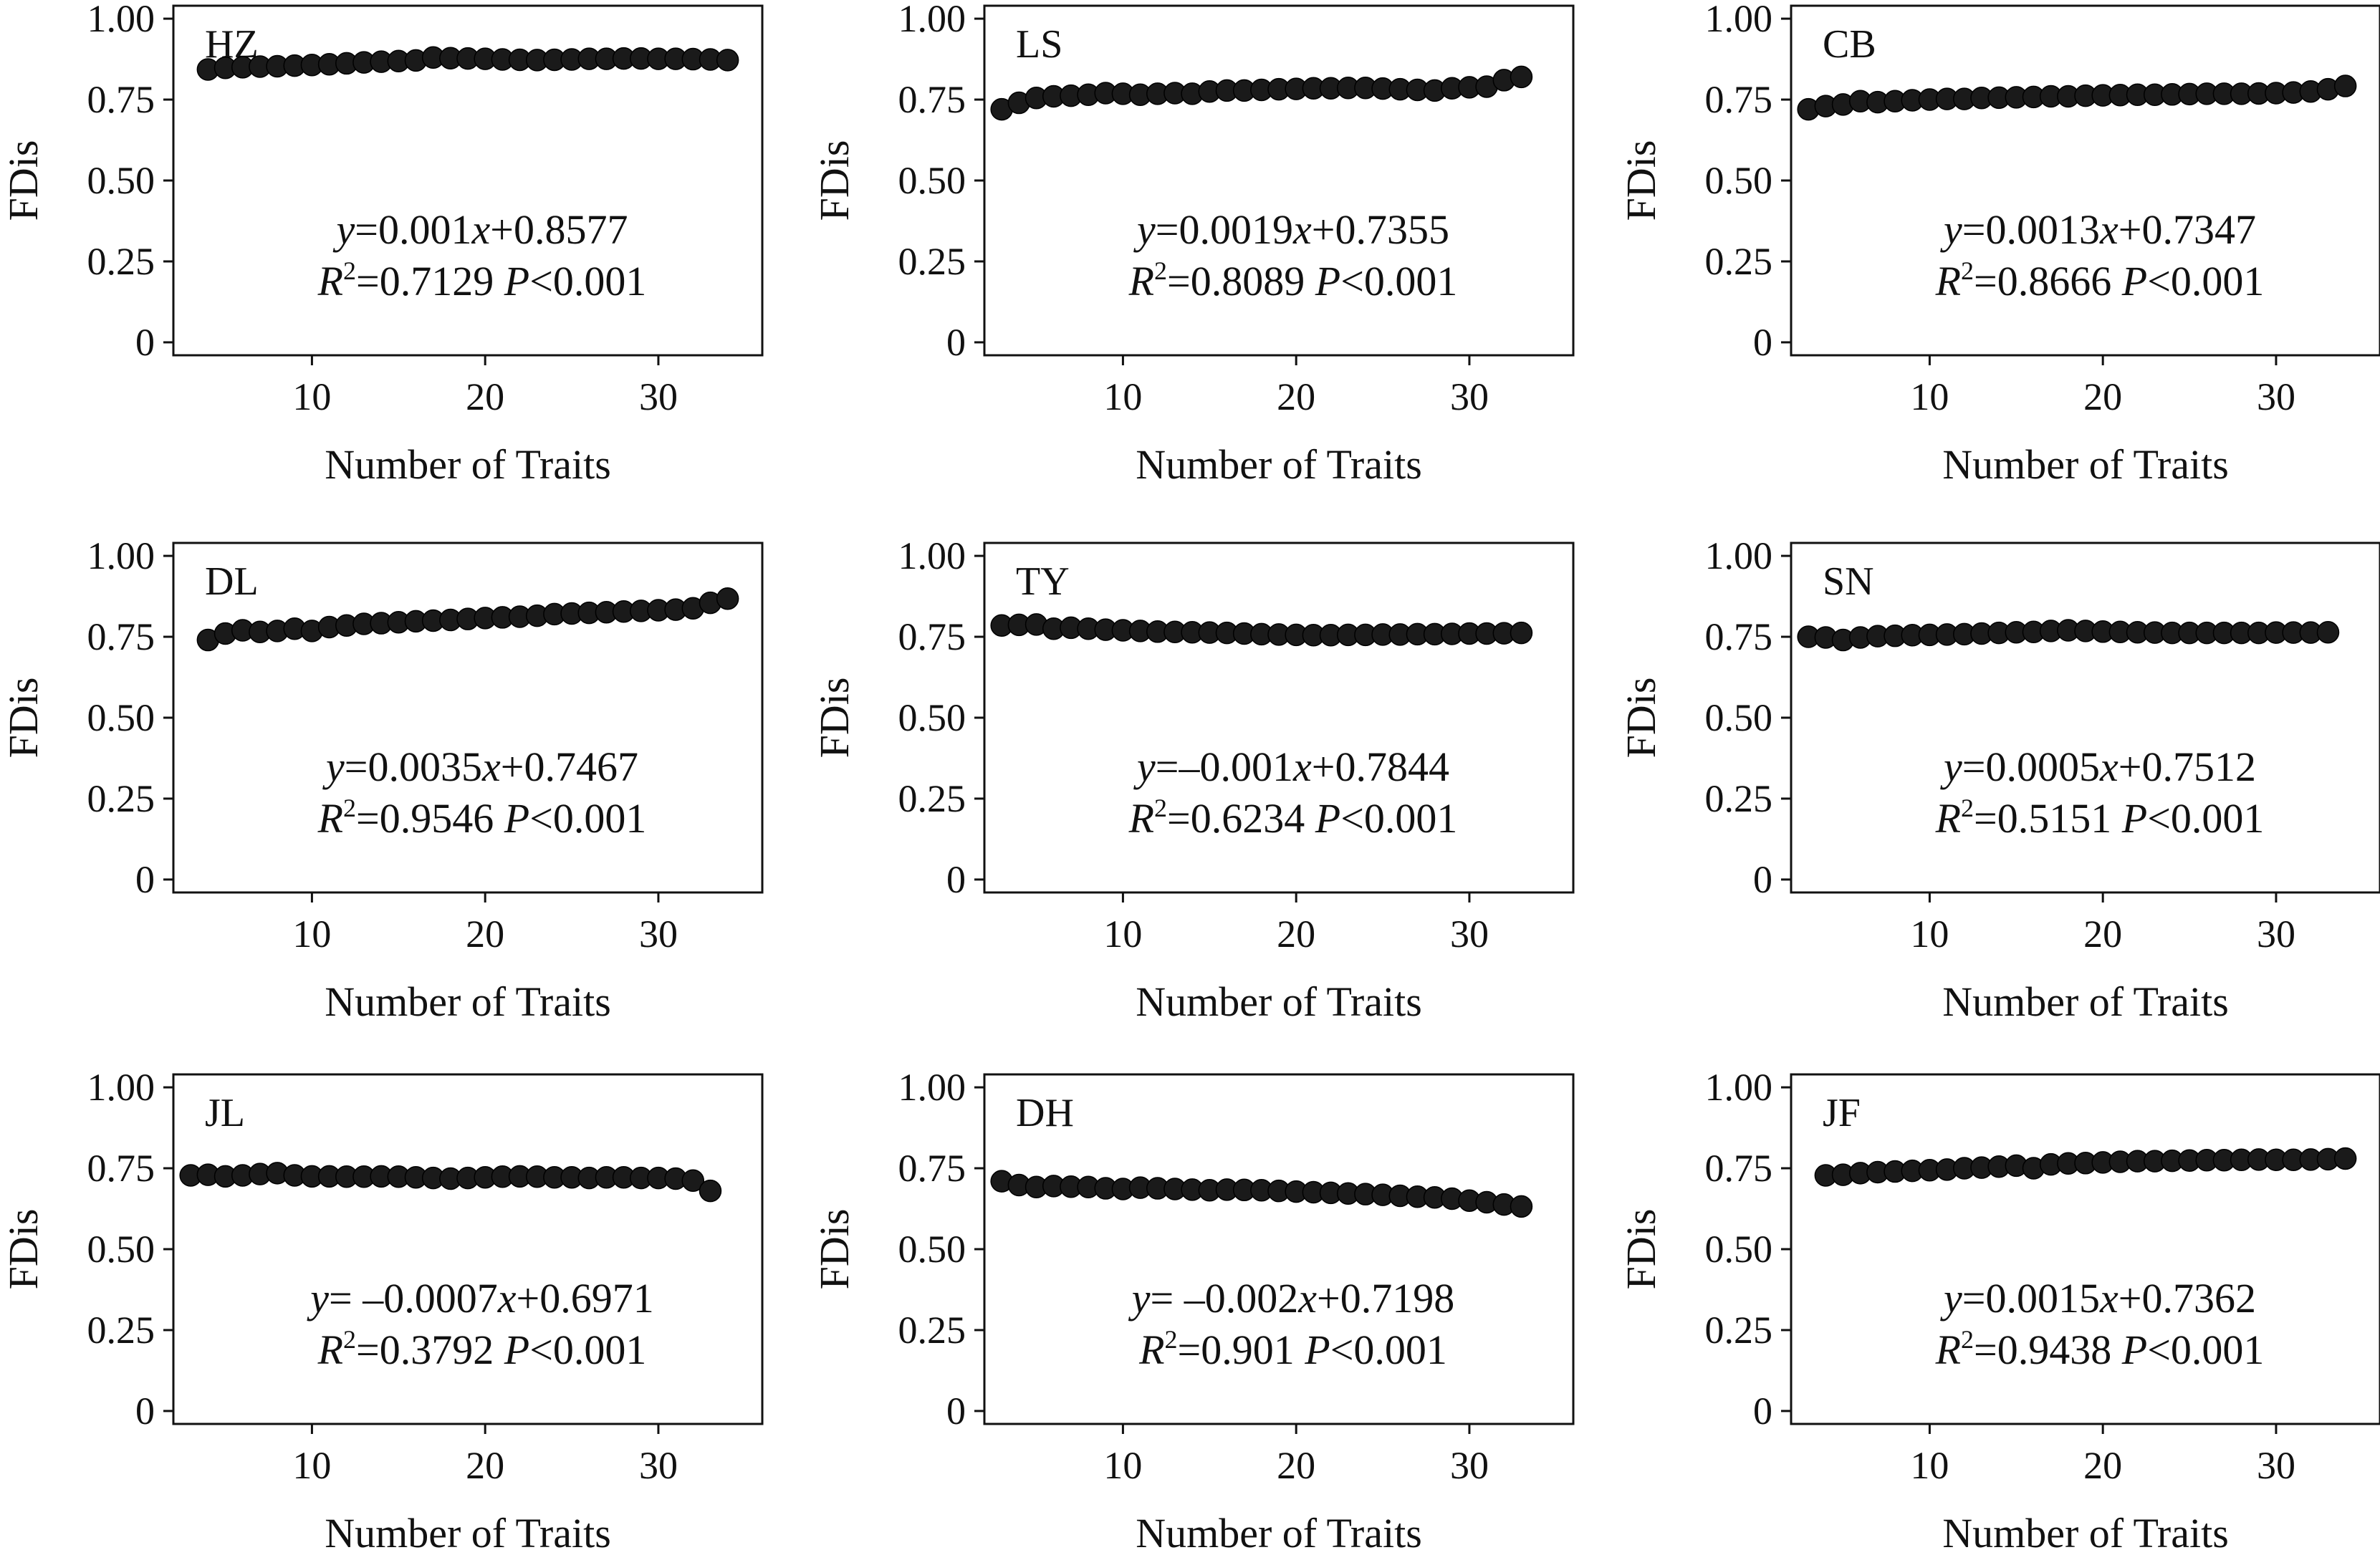 This screenshot has height=1550, width=2380. Describe the element at coordinates (1849, 44) in the screenshot. I see `panel-label: CB` at that location.